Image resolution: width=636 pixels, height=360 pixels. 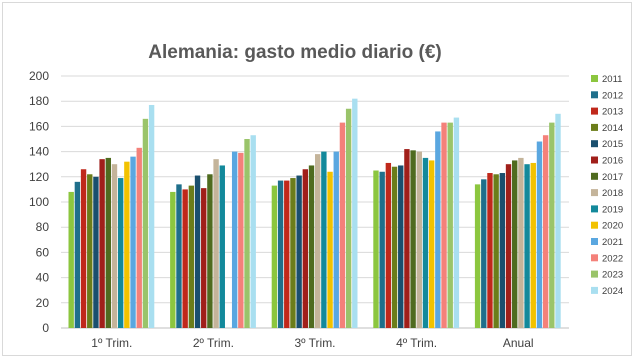 I want to click on legend-label-2016: 2016, so click(x=612, y=161).